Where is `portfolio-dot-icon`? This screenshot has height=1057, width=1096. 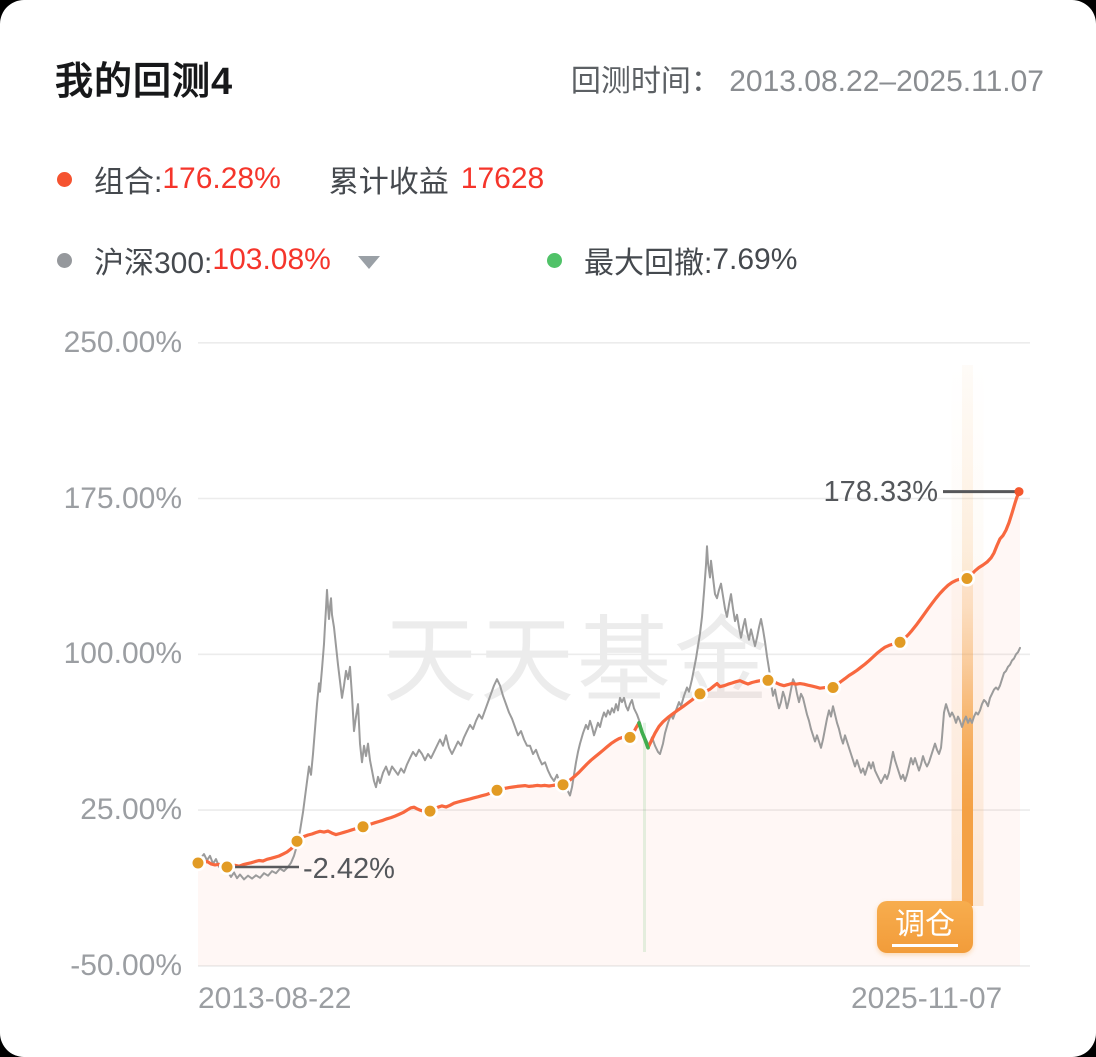 portfolio-dot-icon is located at coordinates (64, 179).